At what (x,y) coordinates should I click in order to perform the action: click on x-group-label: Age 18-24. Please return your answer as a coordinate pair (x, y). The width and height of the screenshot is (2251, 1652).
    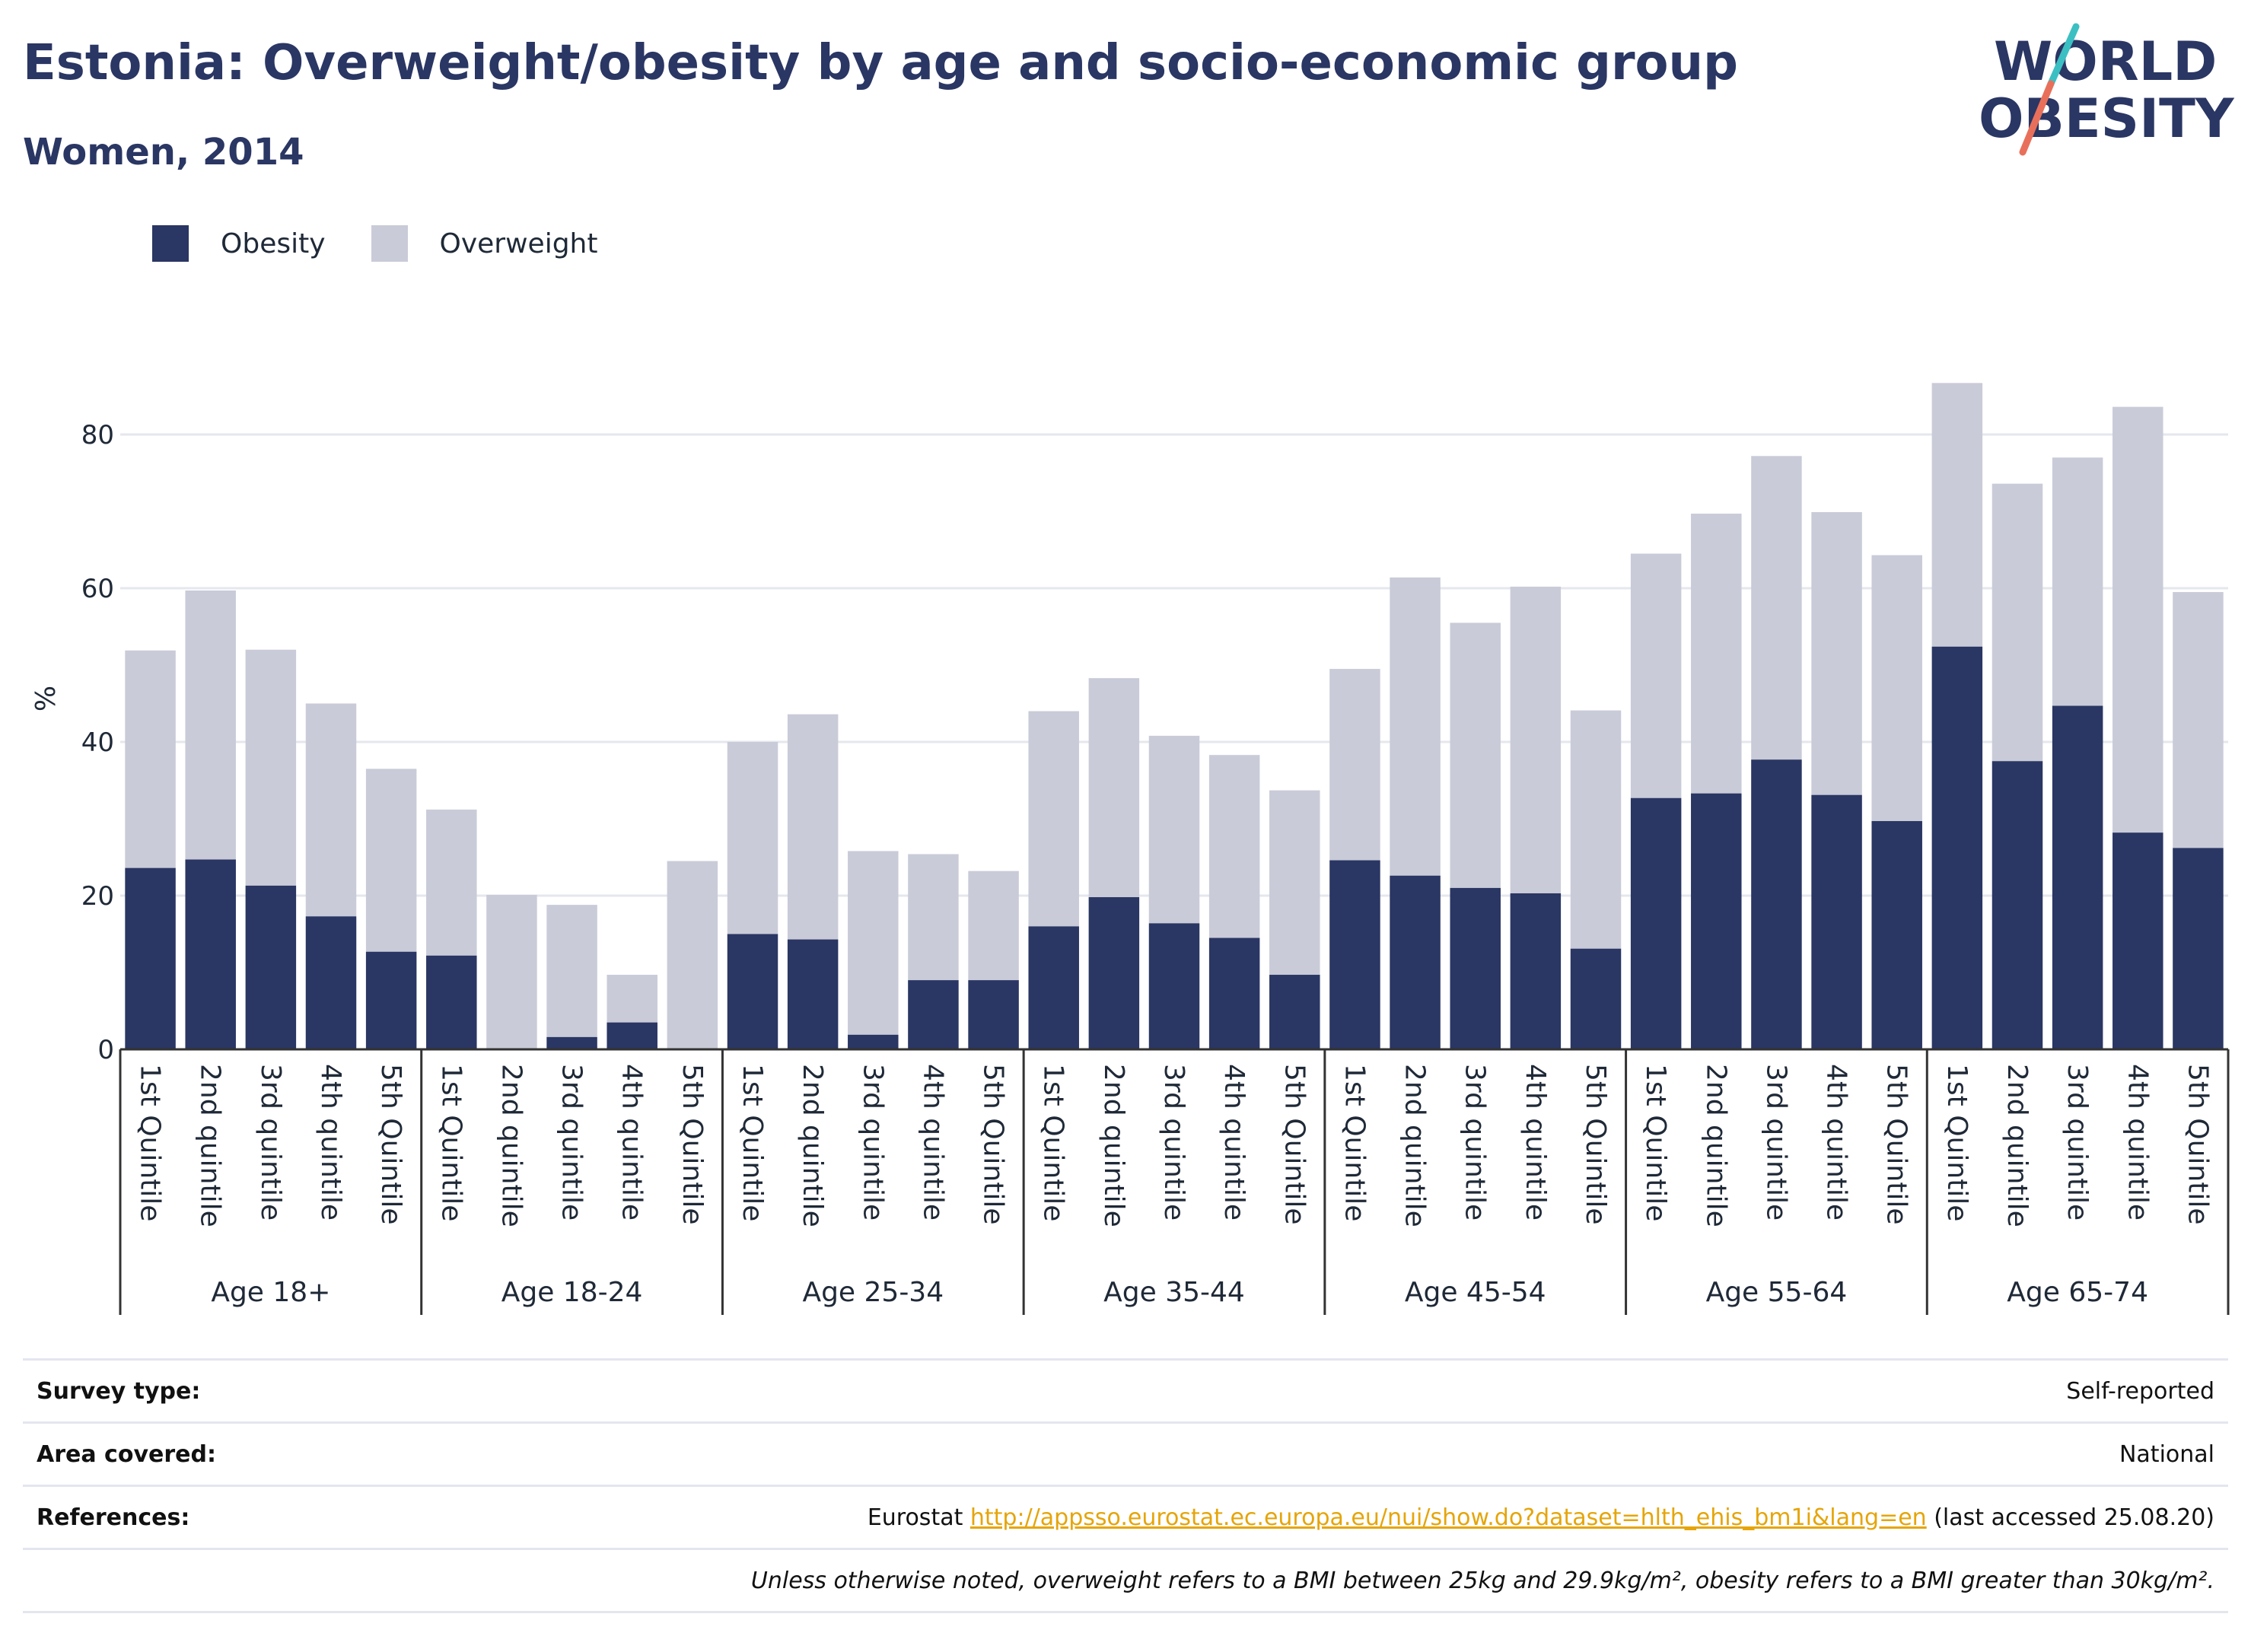
    Looking at the image, I should click on (572, 1292).